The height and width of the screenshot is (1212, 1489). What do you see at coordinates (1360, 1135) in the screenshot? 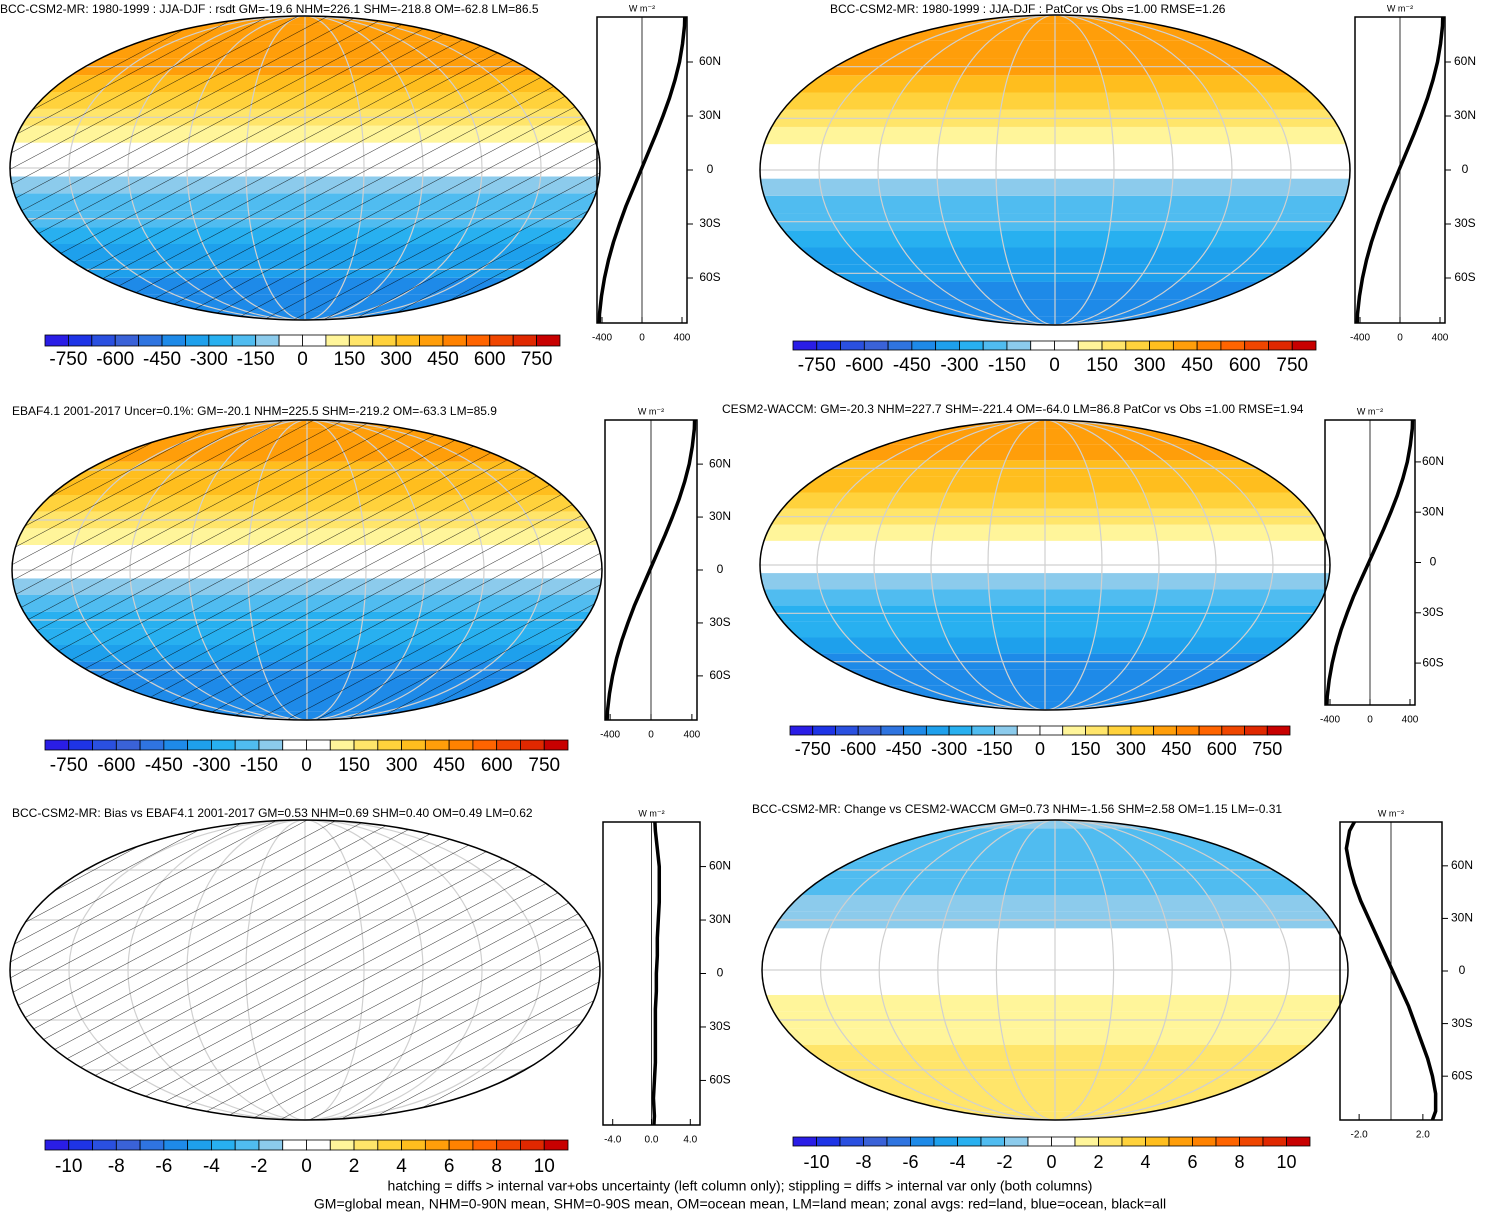
I see `x-tick-label: -2.0` at bounding box center [1360, 1135].